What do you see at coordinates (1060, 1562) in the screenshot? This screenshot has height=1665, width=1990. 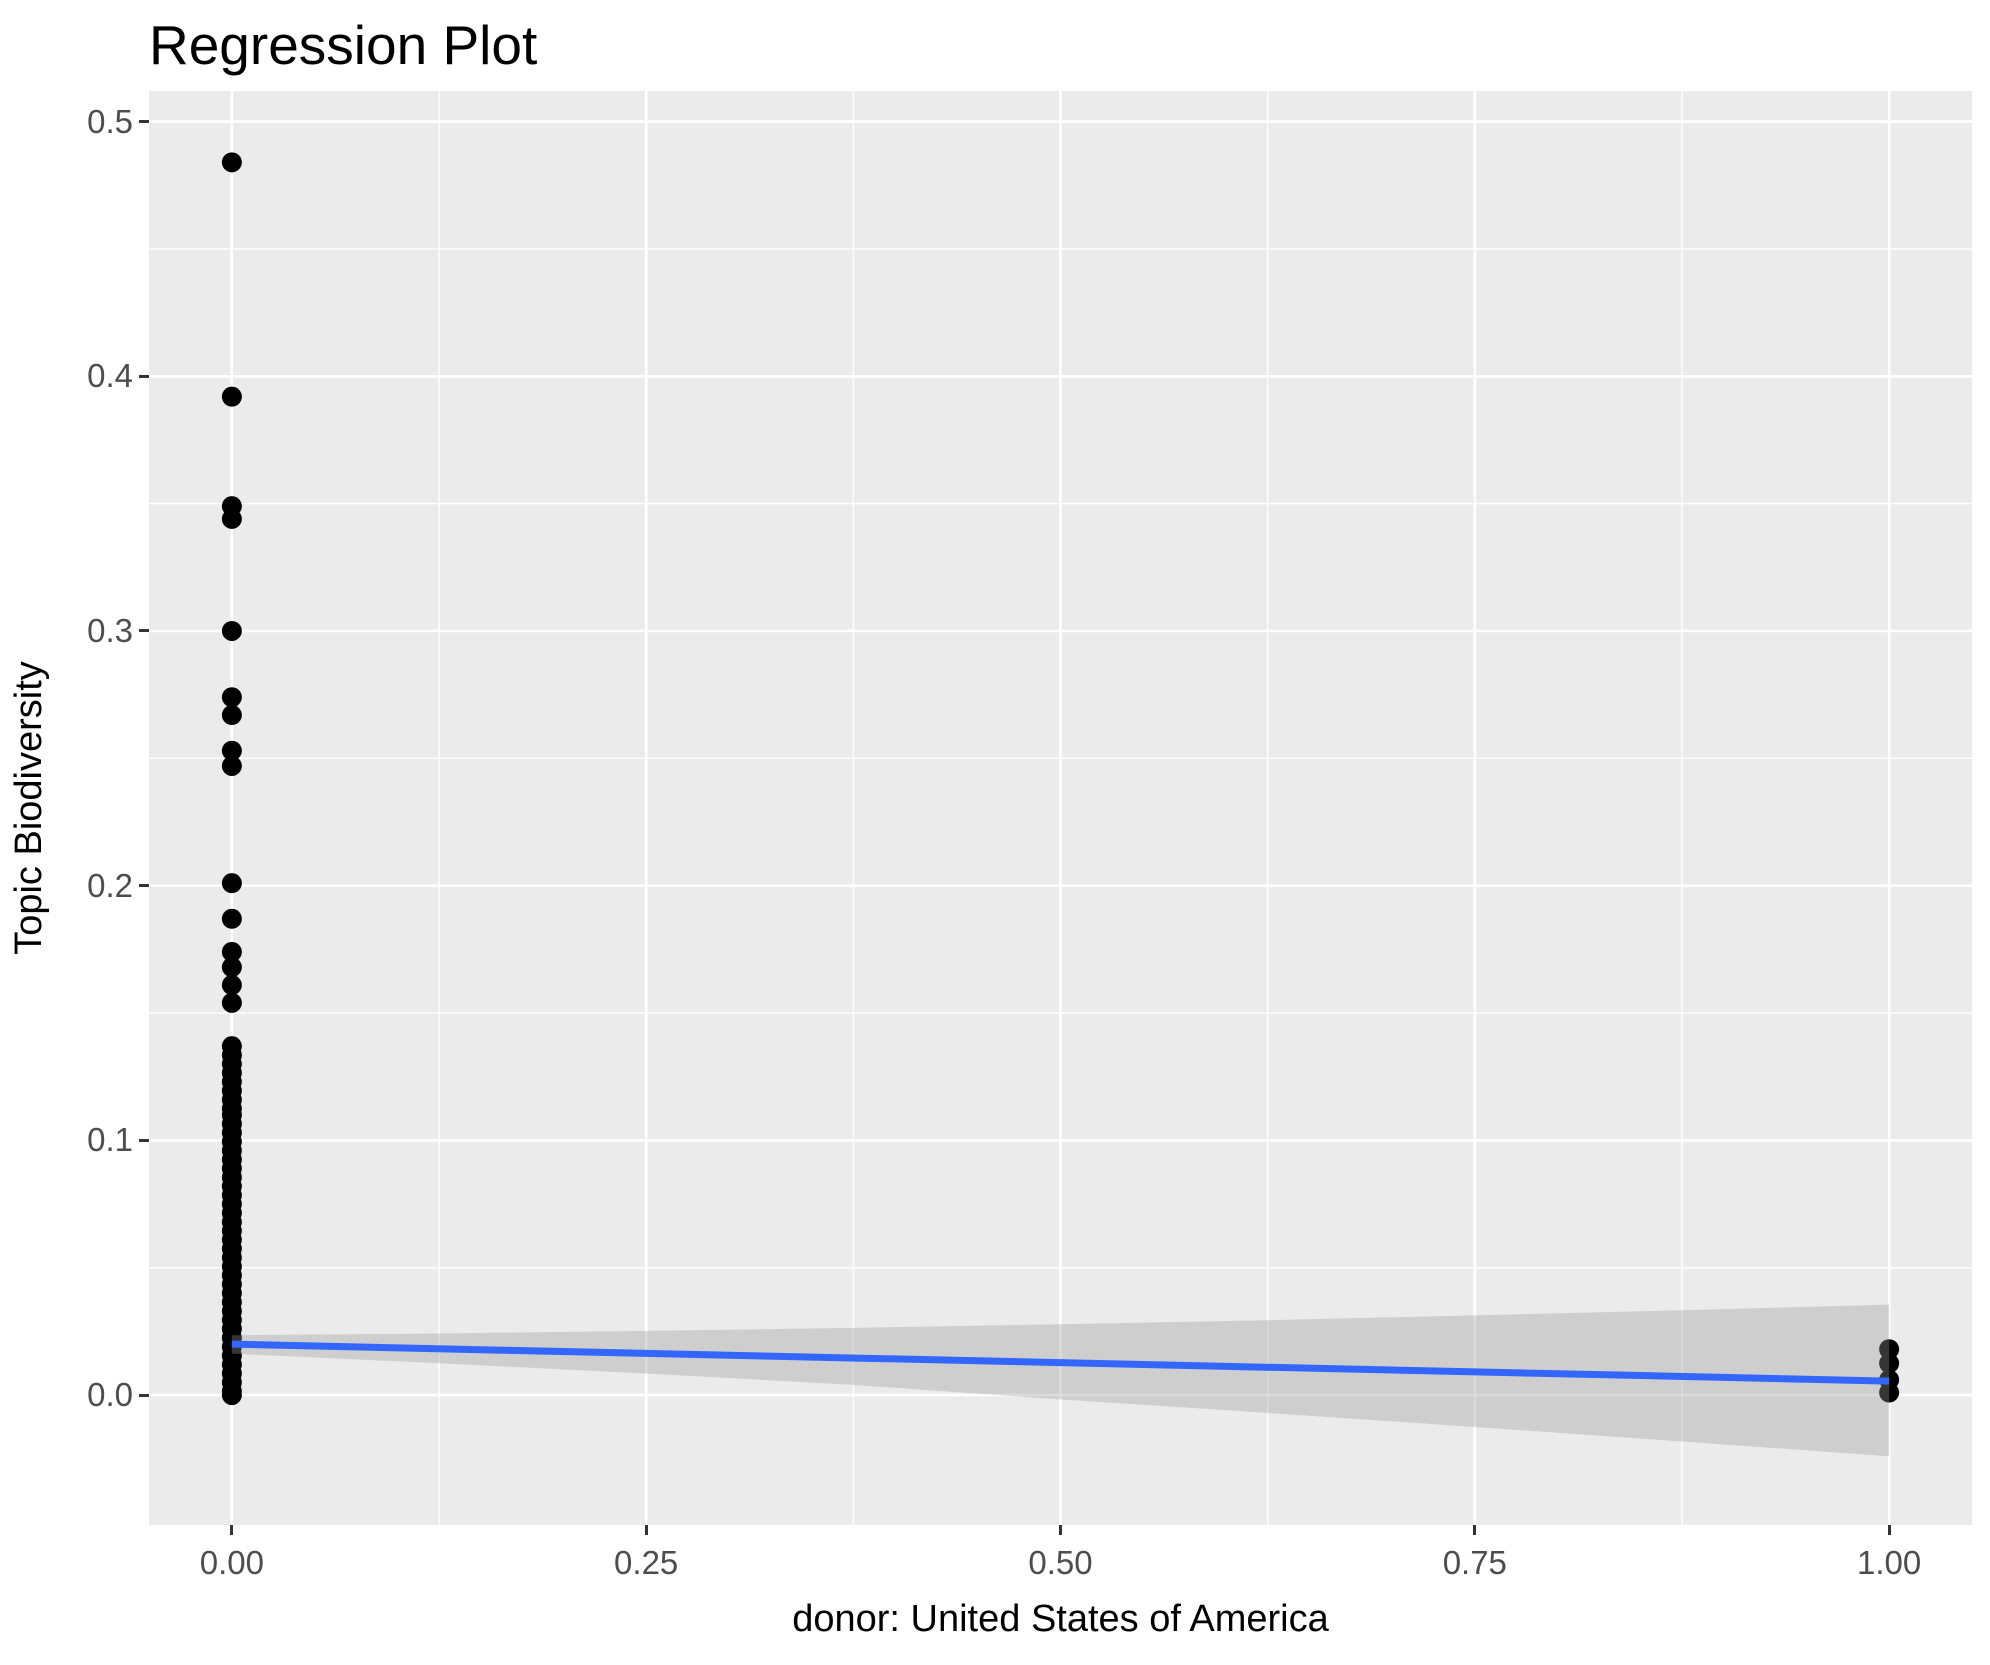 I see `x-tick-label: 0.50` at bounding box center [1060, 1562].